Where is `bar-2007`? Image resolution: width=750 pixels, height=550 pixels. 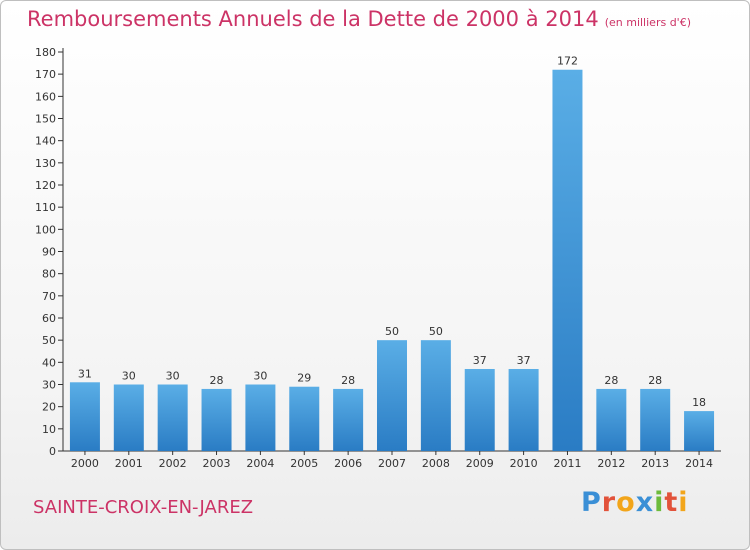
bar-2007 is located at coordinates (392, 395).